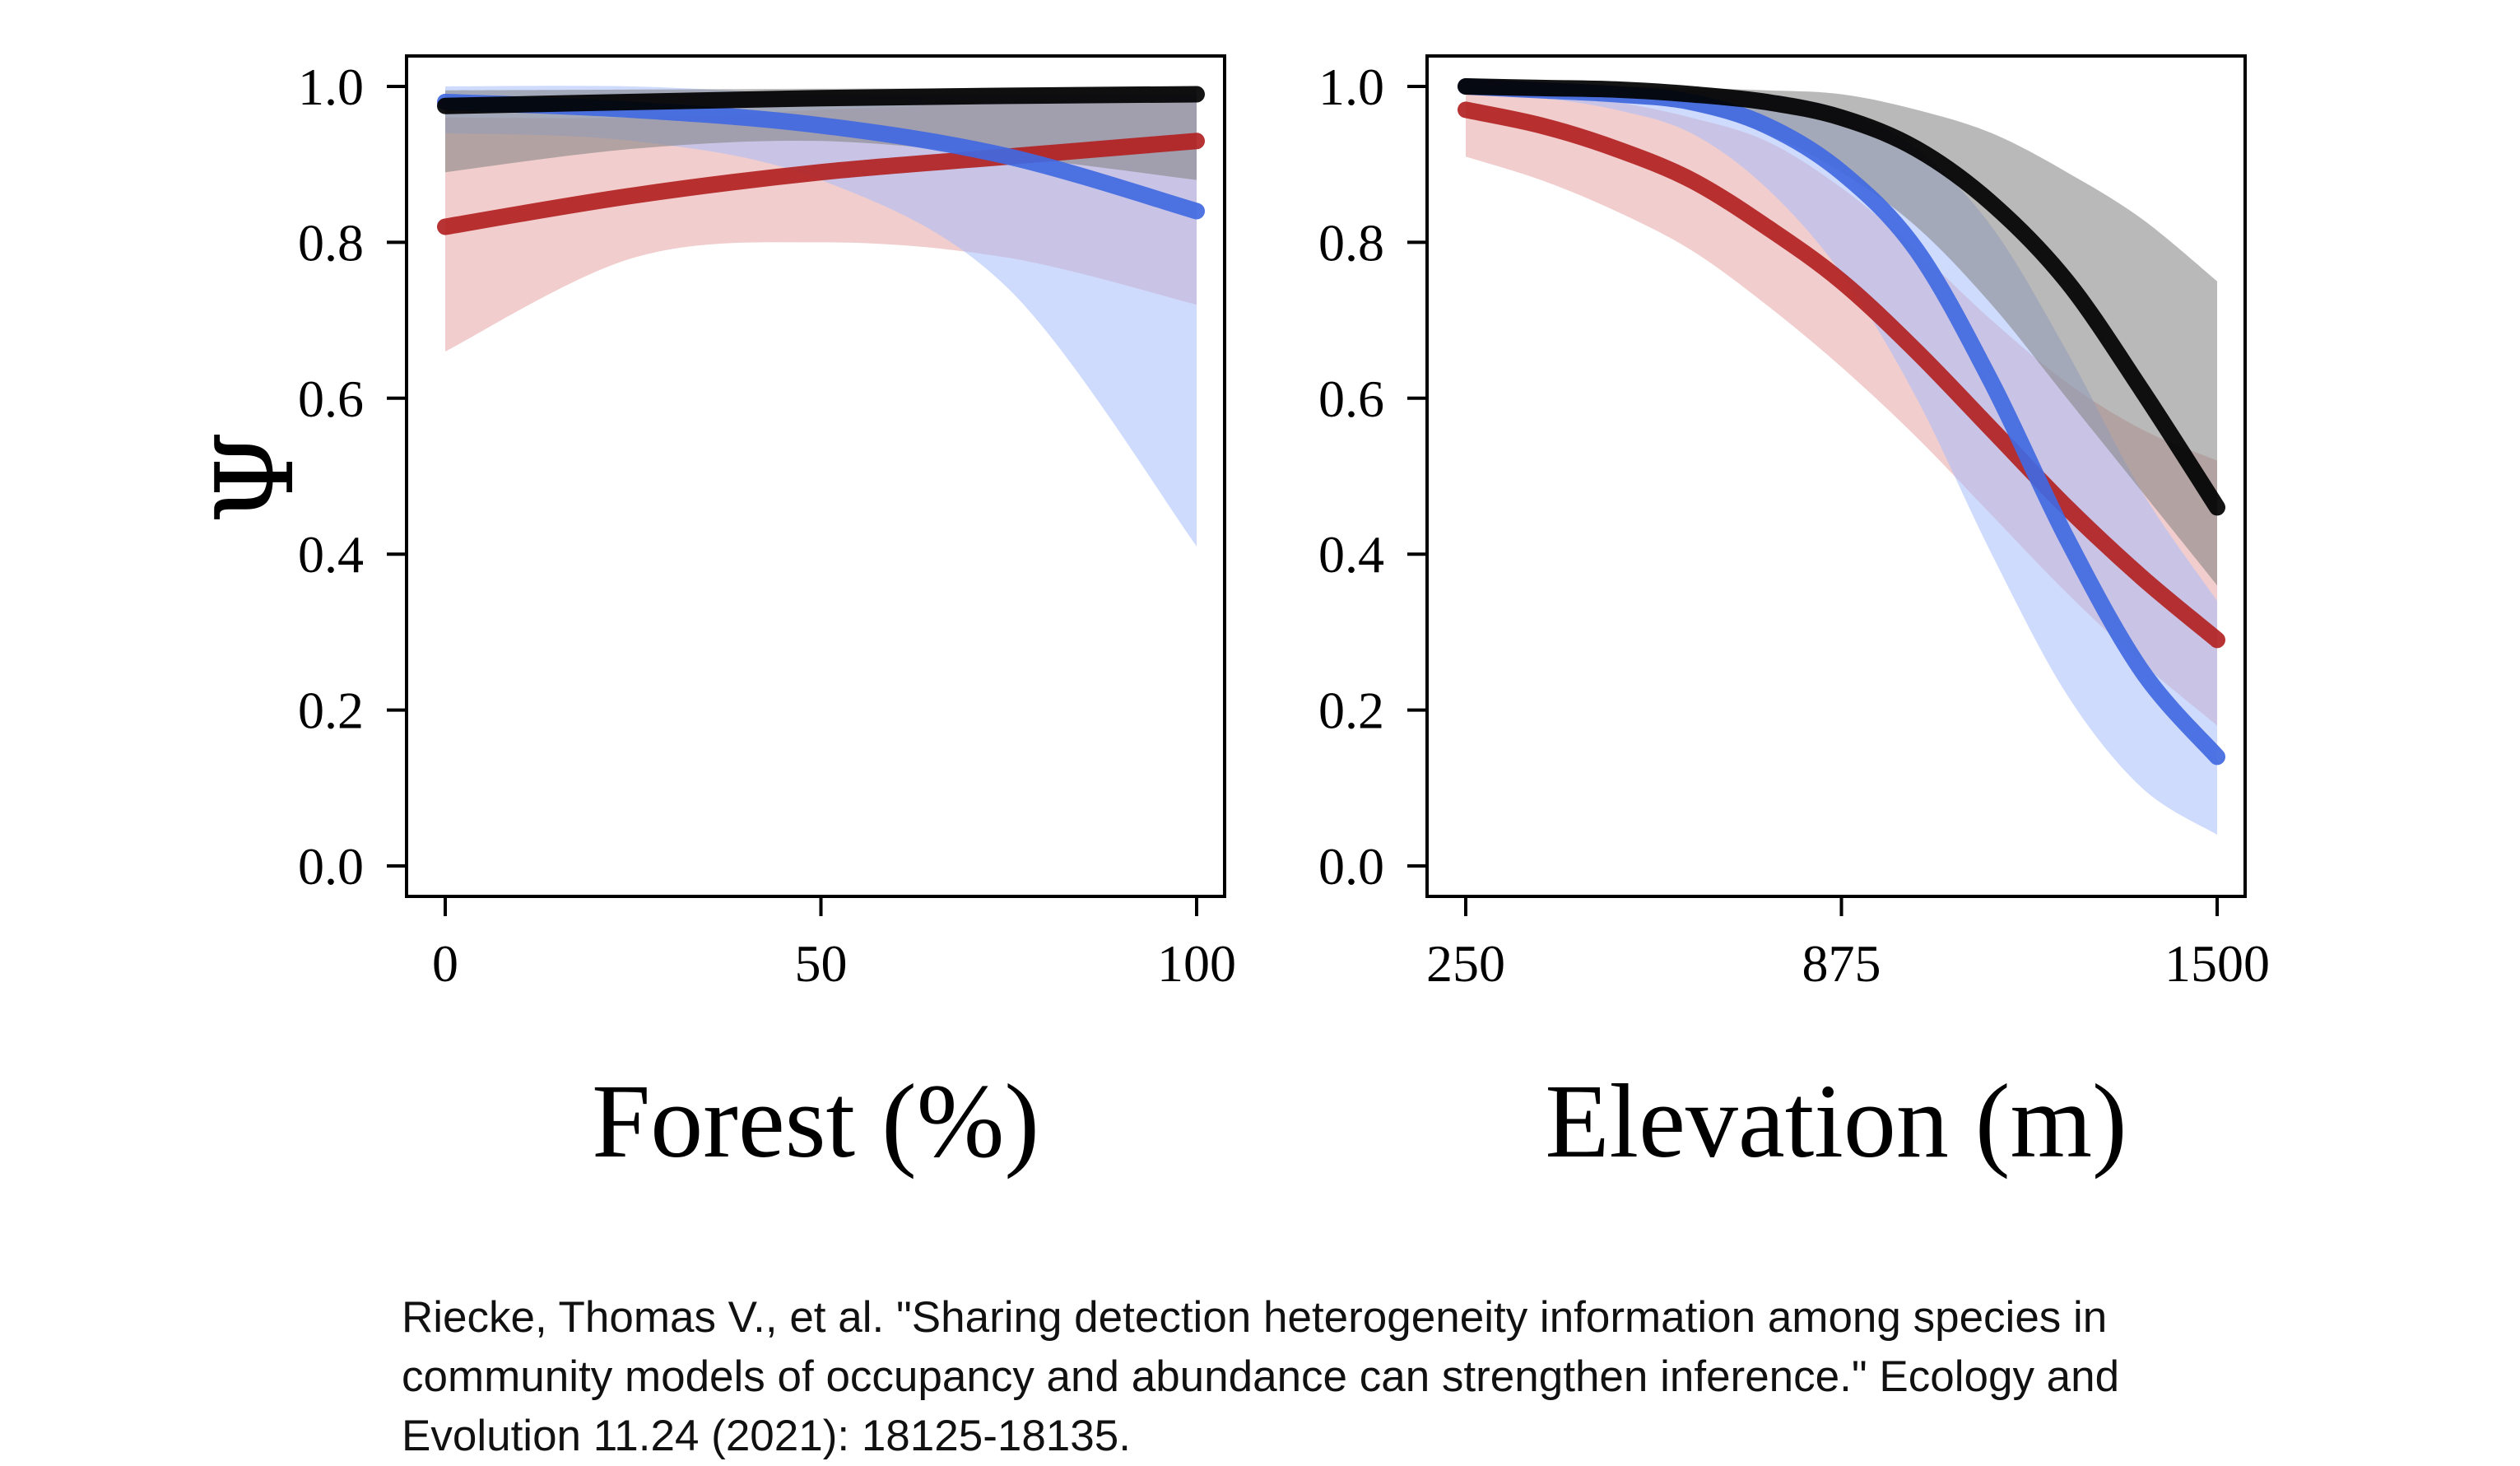 The height and width of the screenshot is (1466, 2520). I want to click on x-tick-label: 1500, so click(2217, 963).